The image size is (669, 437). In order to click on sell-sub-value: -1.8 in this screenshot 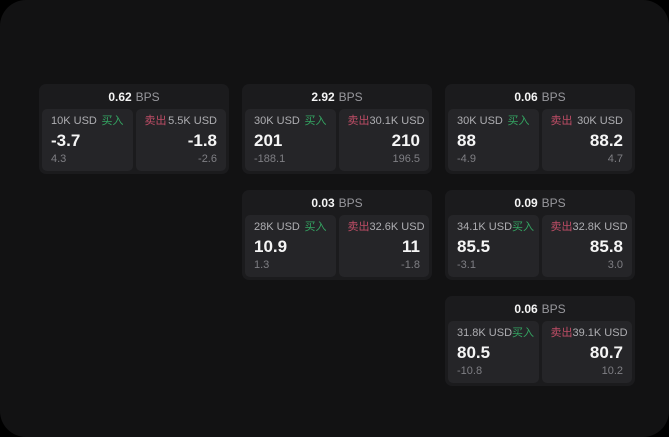, I will do `click(410, 265)`.